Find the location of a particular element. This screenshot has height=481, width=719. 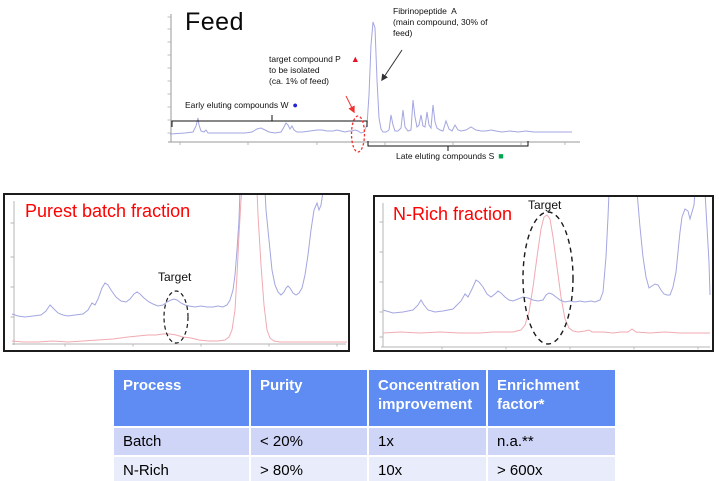

red-triangle-icon: ▲ is located at coordinates (355, 59).